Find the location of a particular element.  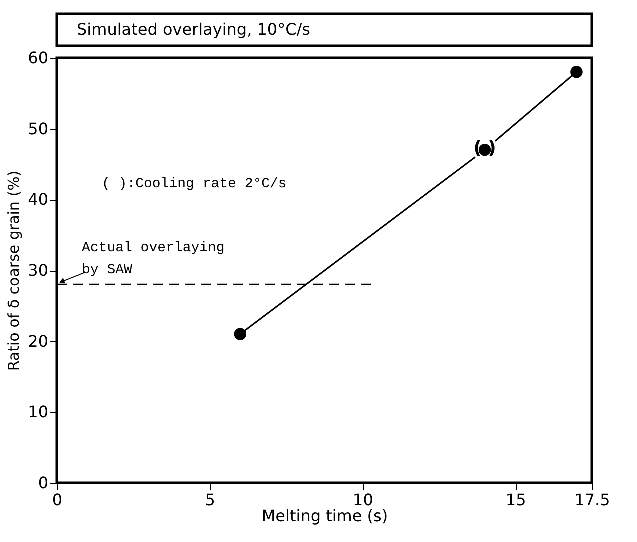

chart-title: Simulated overlaying, 10°C/s is located at coordinates (194, 29).